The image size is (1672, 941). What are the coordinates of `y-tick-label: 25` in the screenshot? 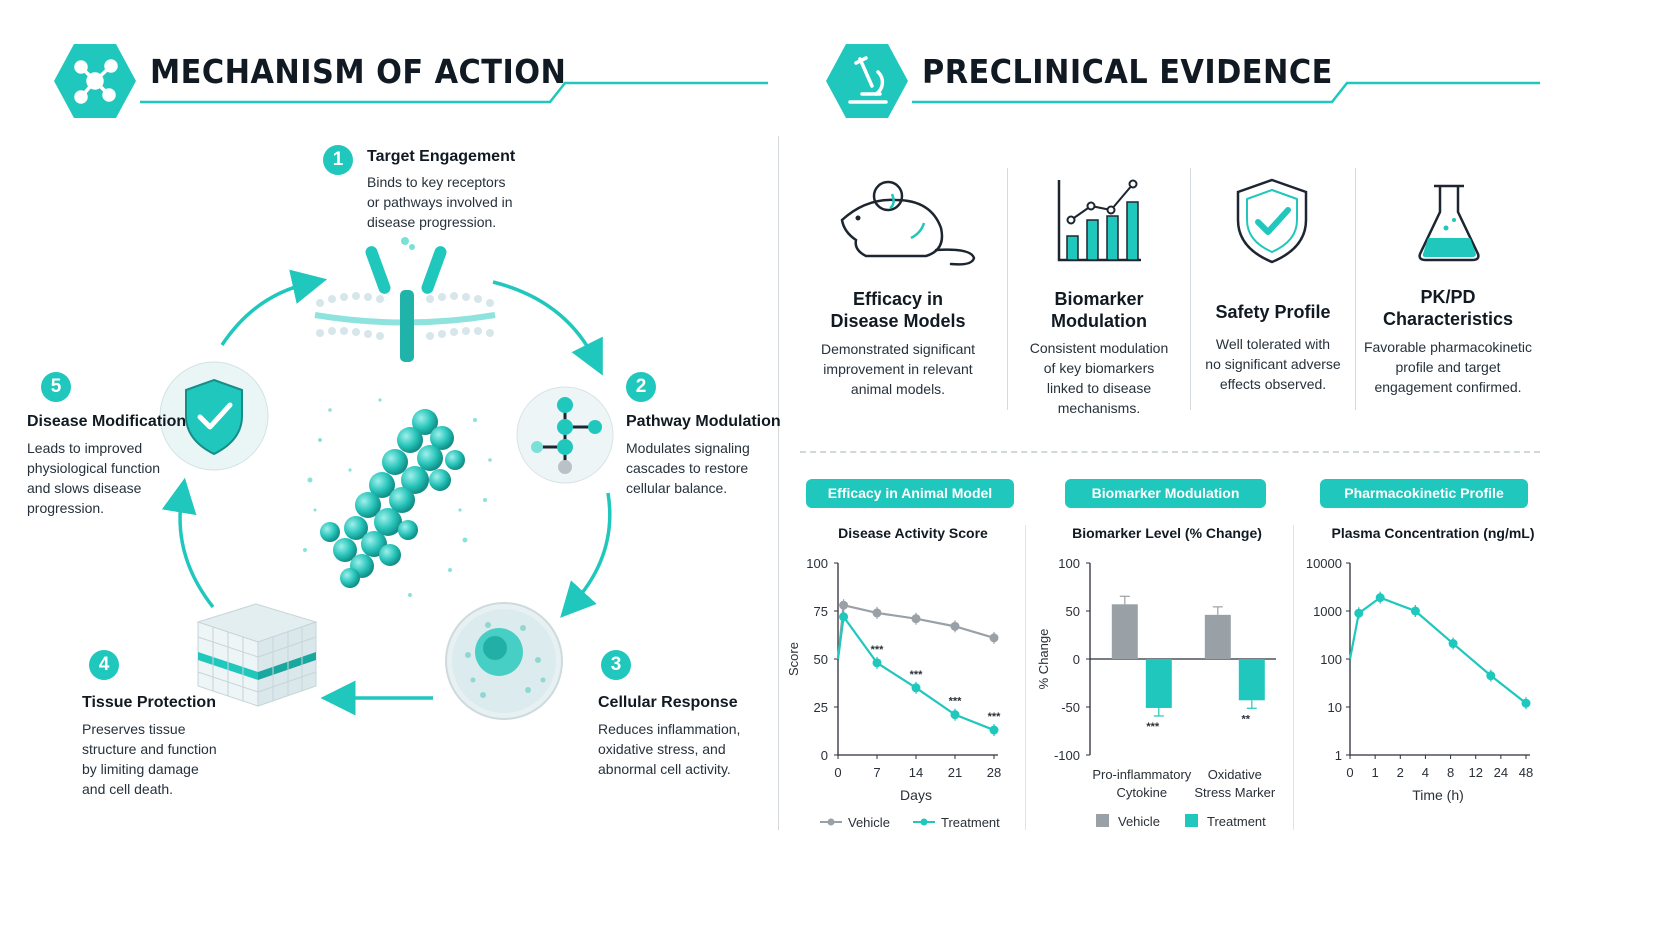 It's located at (821, 707).